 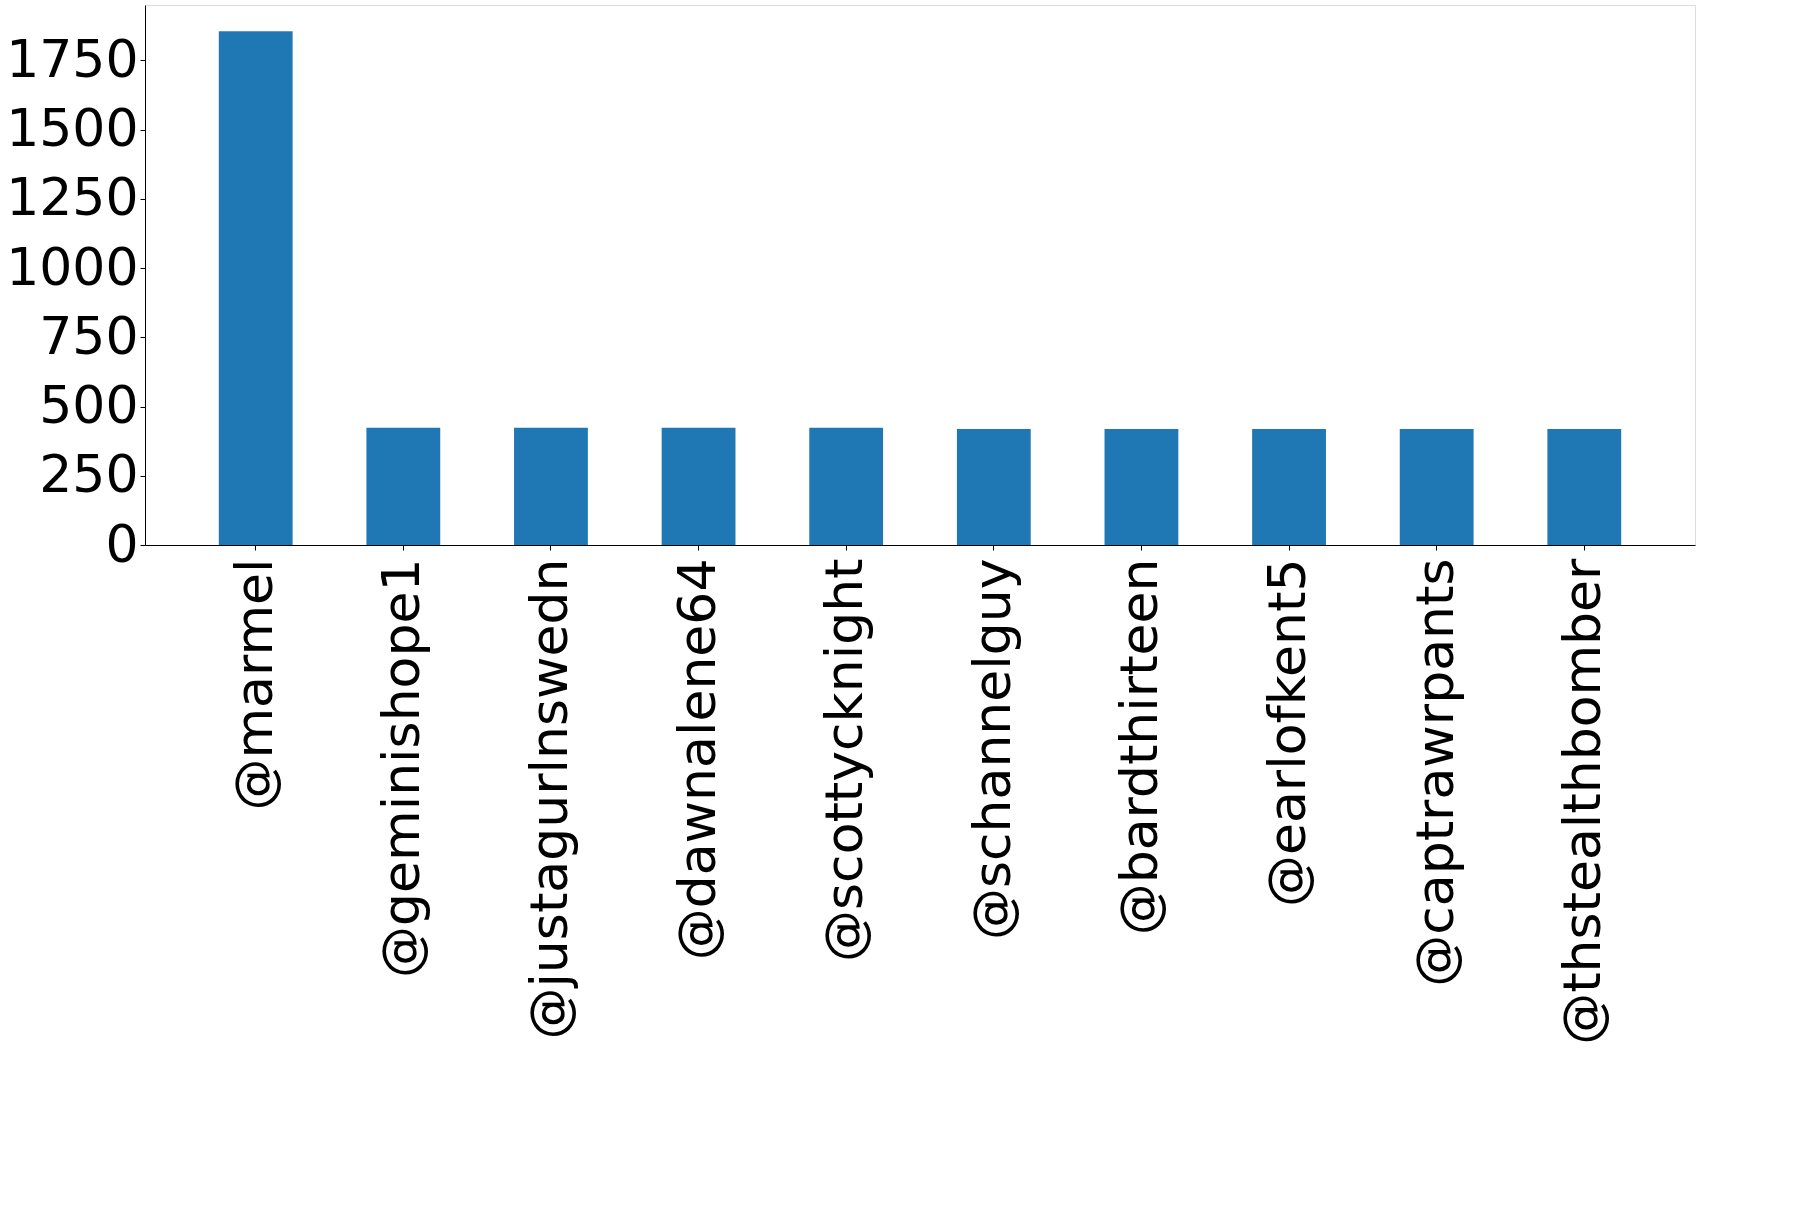 What do you see at coordinates (548, 799) in the screenshot?
I see `x-tick-label: @justagurlnswedn` at bounding box center [548, 799].